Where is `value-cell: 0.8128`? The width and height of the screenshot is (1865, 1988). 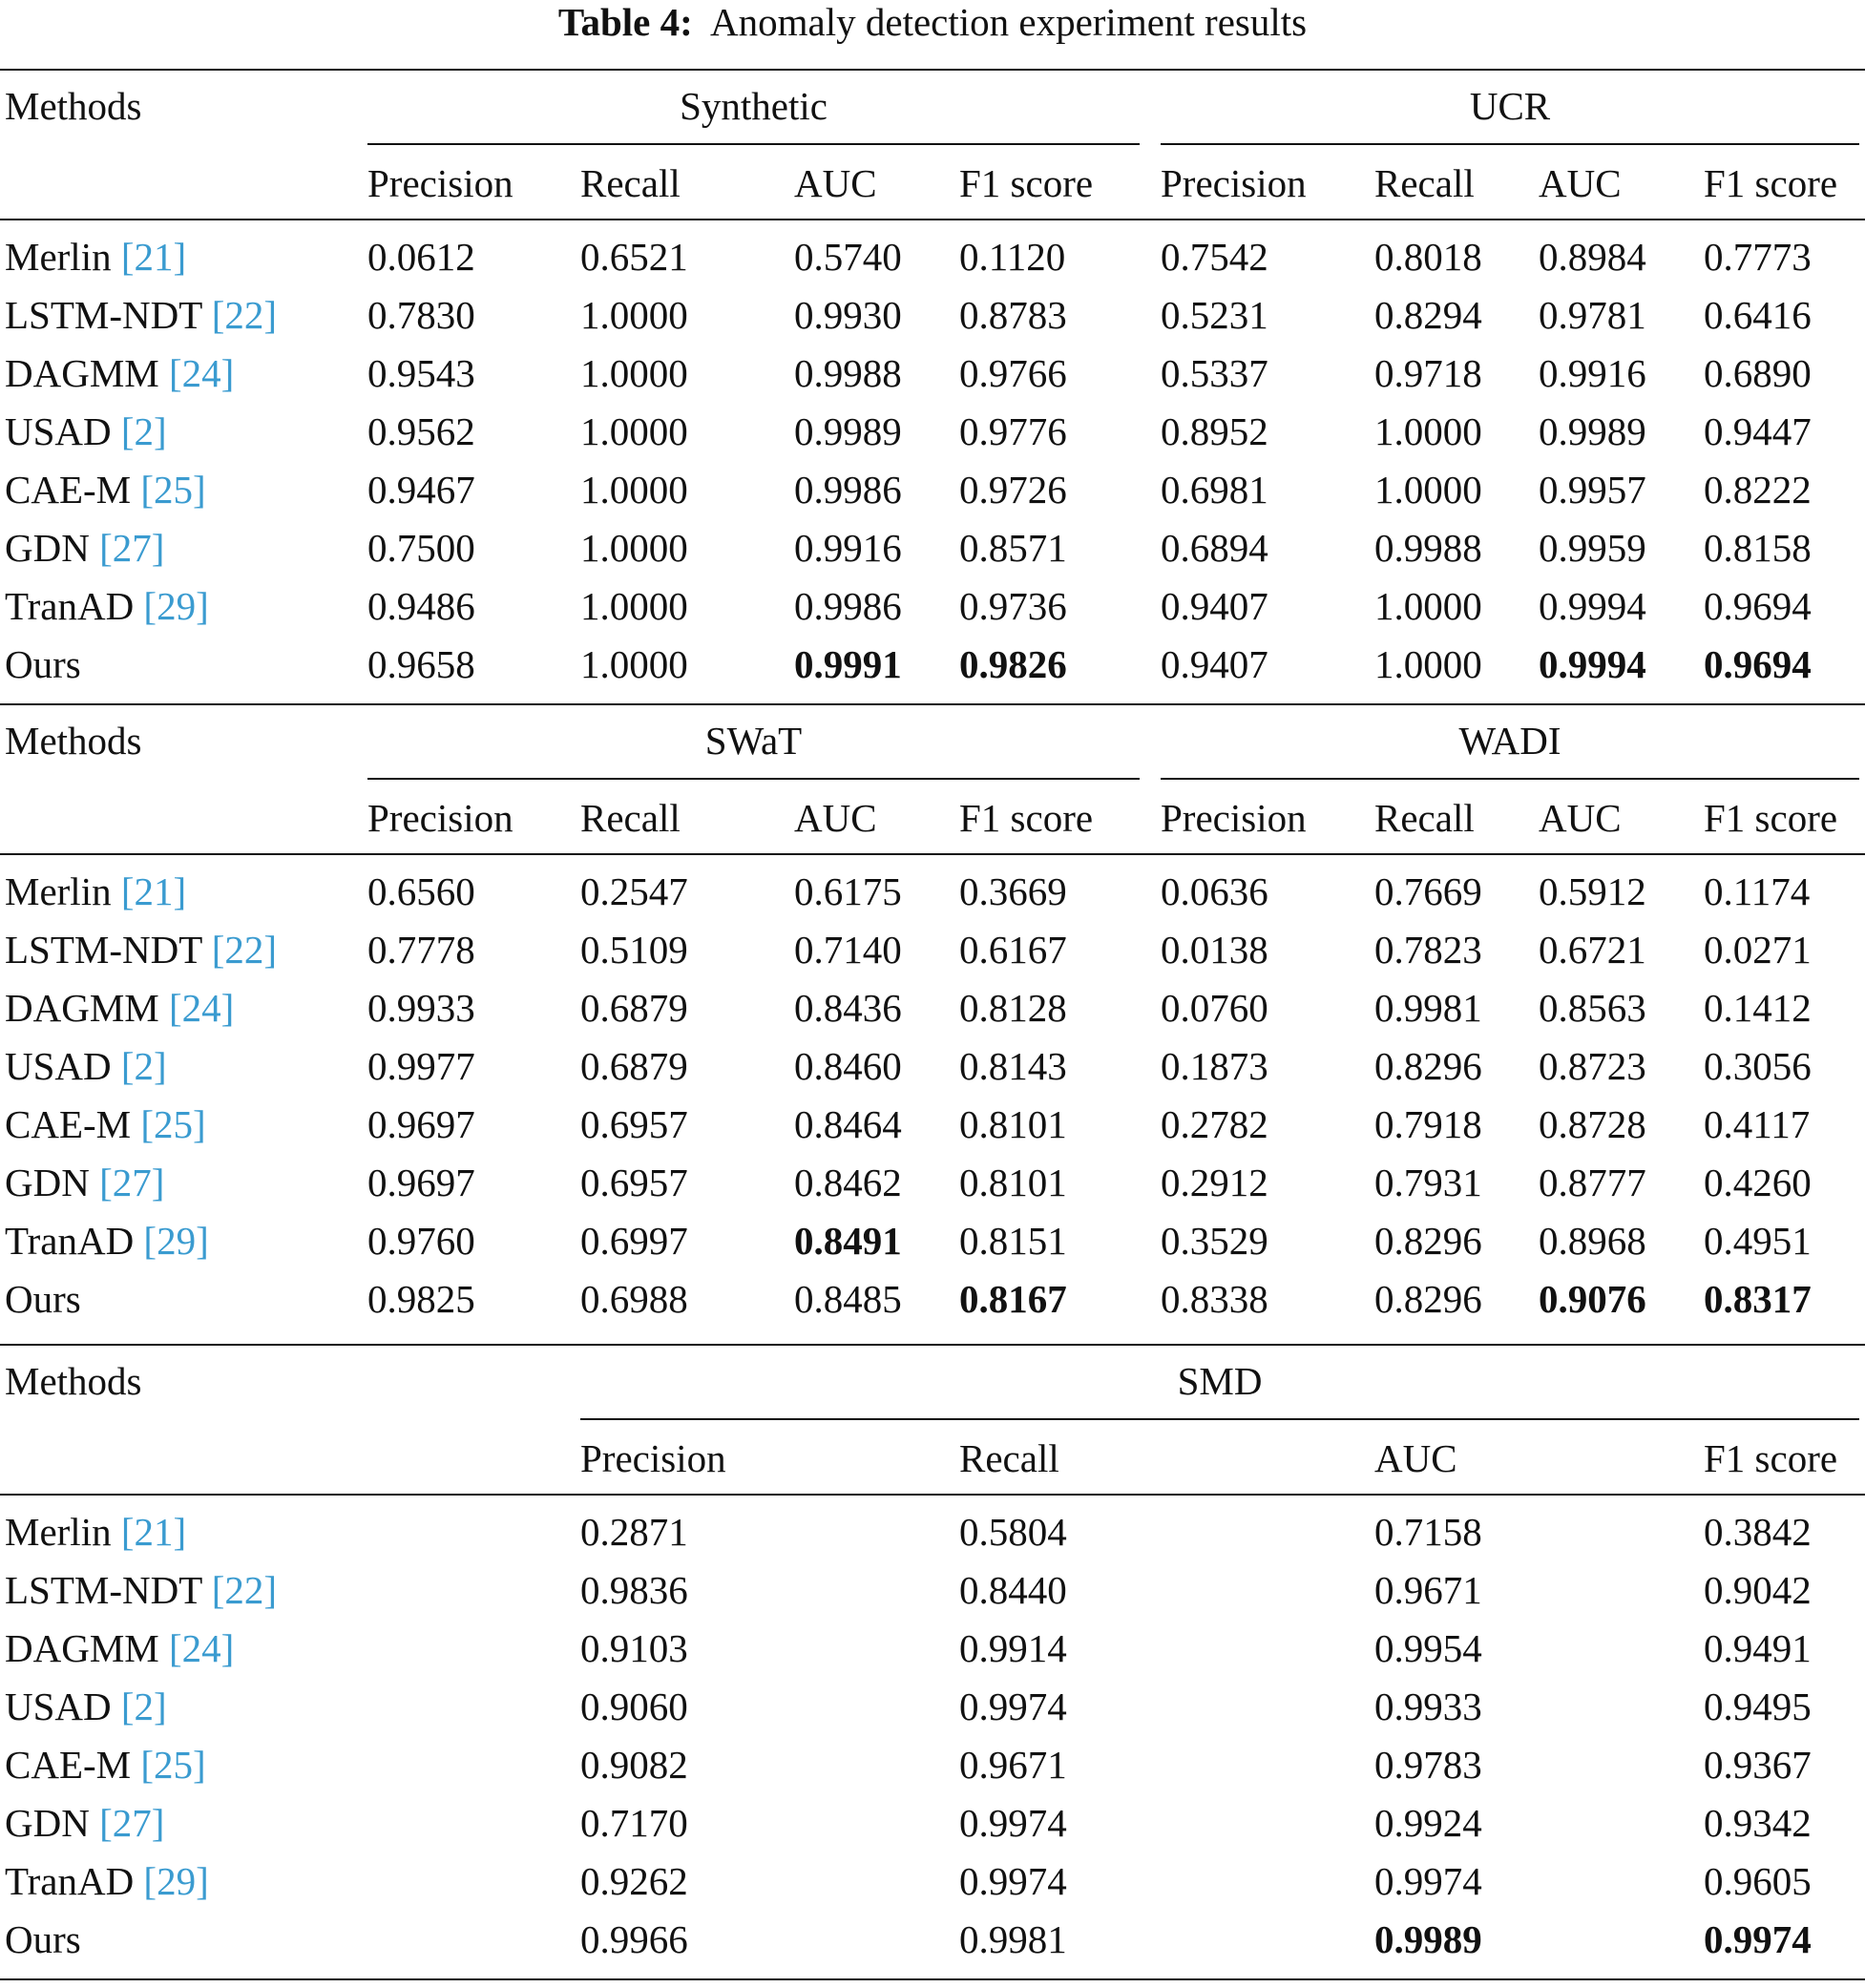 value-cell: 0.8128 is located at coordinates (1013, 1008).